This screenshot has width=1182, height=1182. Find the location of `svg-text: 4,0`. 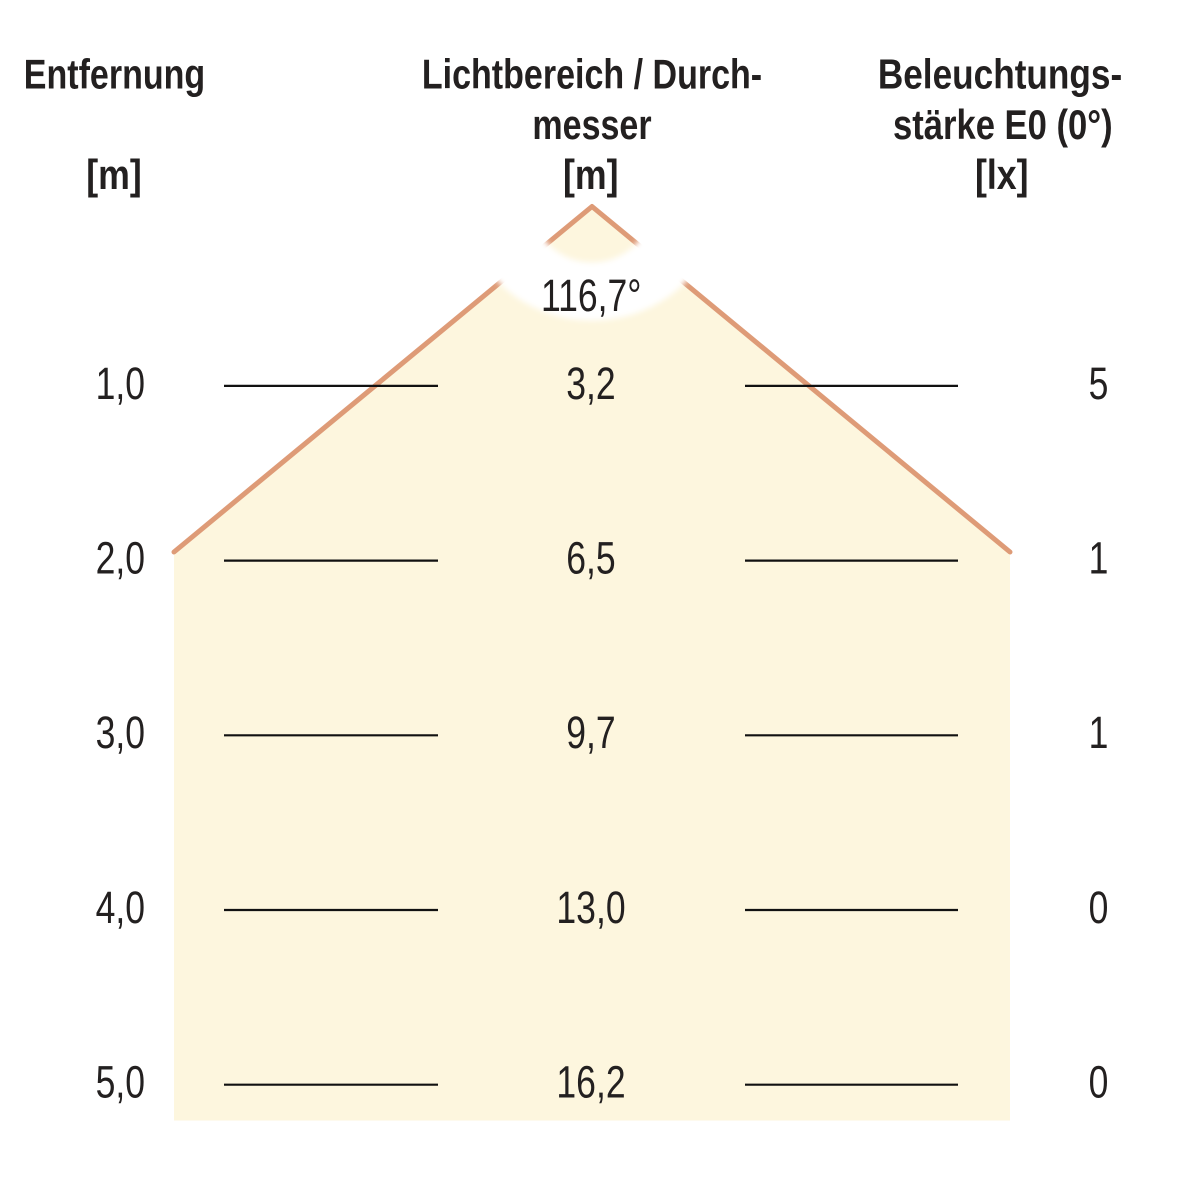

svg-text: 4,0 is located at coordinates (120, 907).